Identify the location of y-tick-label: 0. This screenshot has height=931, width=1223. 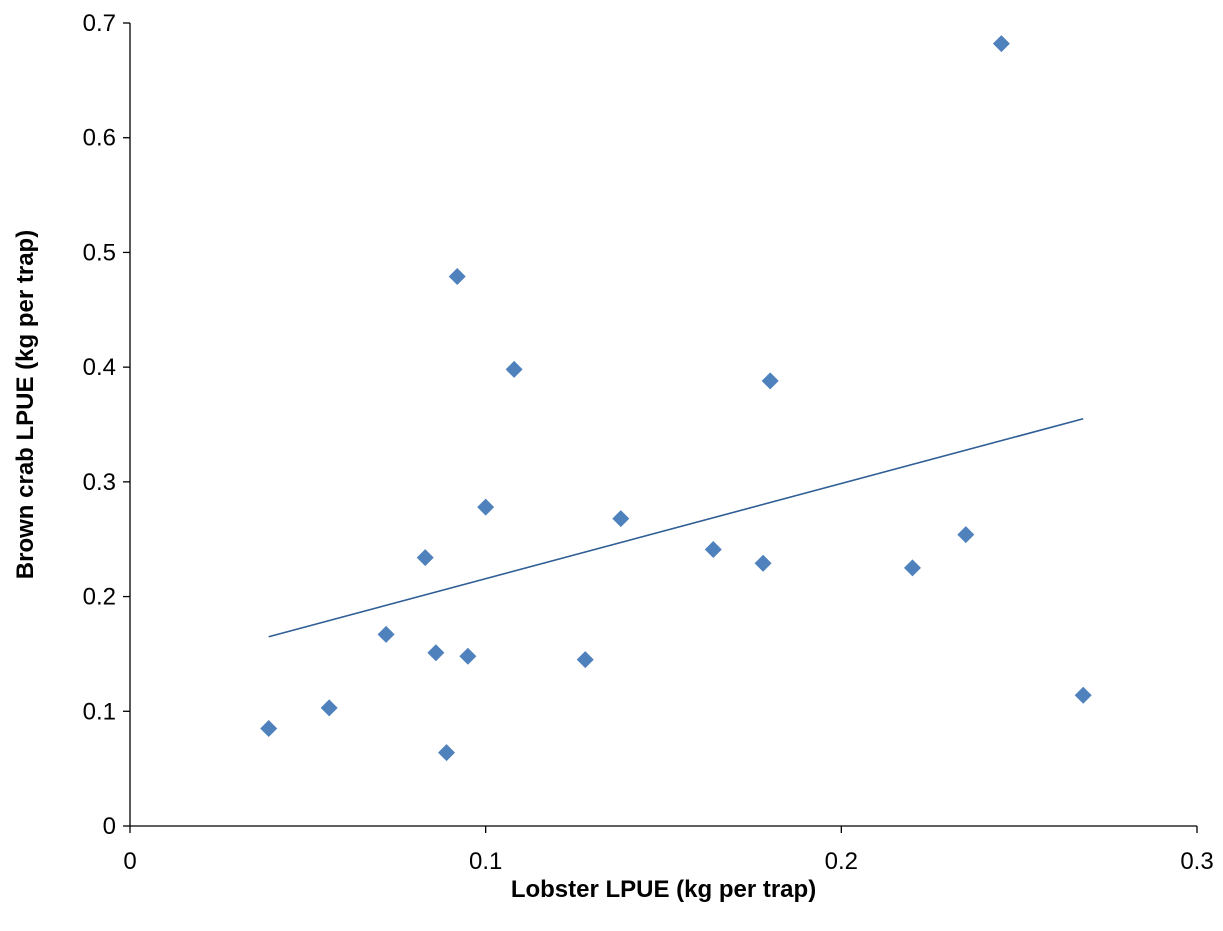
(109, 826).